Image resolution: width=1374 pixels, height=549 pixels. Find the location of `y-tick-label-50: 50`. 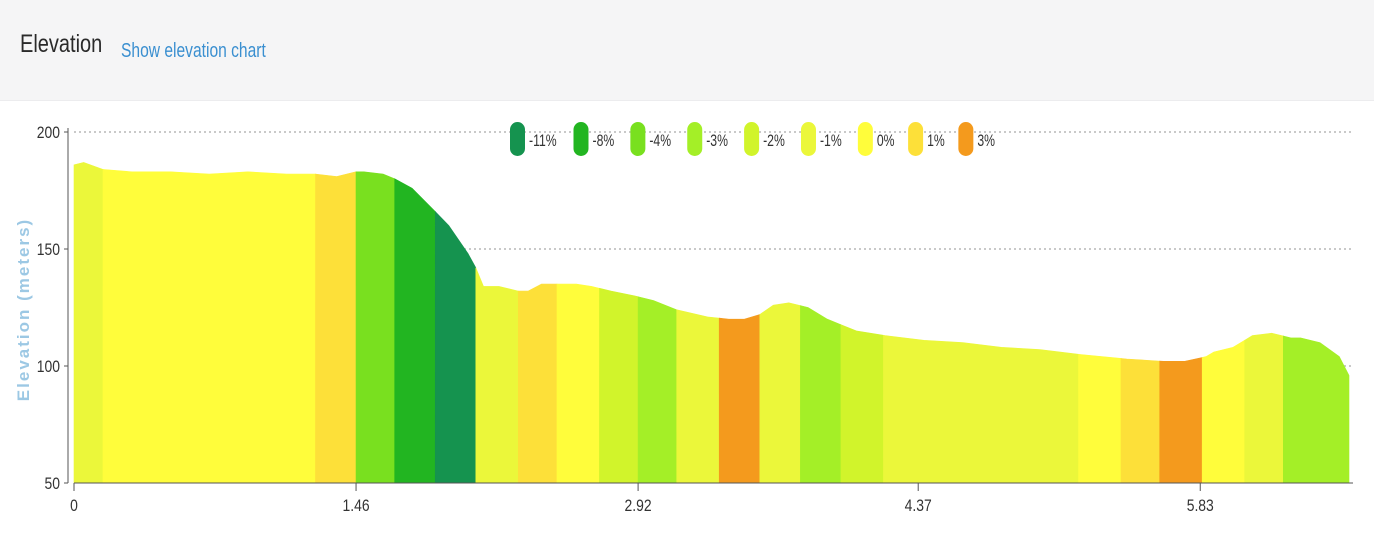

y-tick-label-50: 50 is located at coordinates (53, 484).